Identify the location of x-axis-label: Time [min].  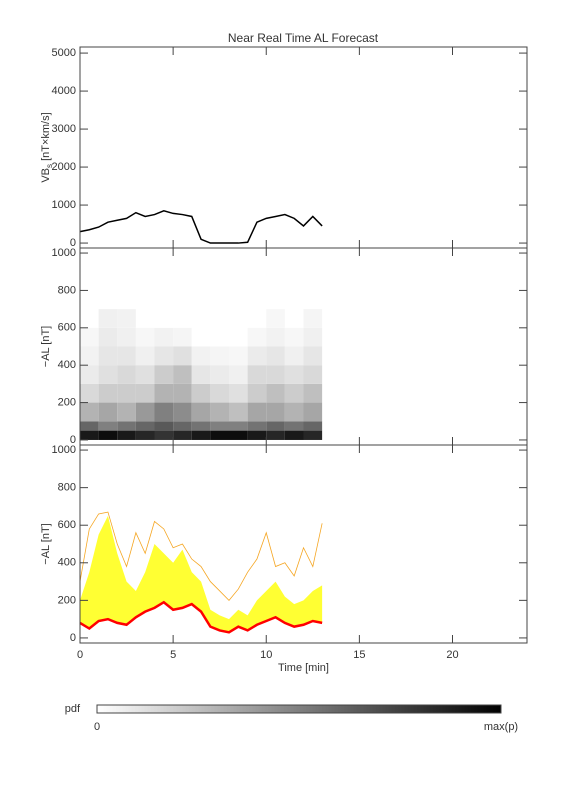
(303, 668).